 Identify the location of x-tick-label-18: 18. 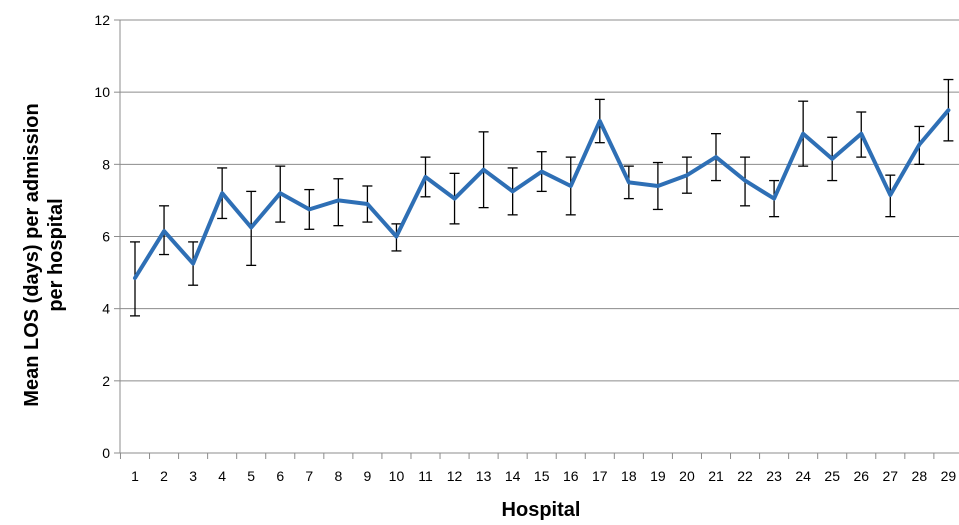
(629, 476).